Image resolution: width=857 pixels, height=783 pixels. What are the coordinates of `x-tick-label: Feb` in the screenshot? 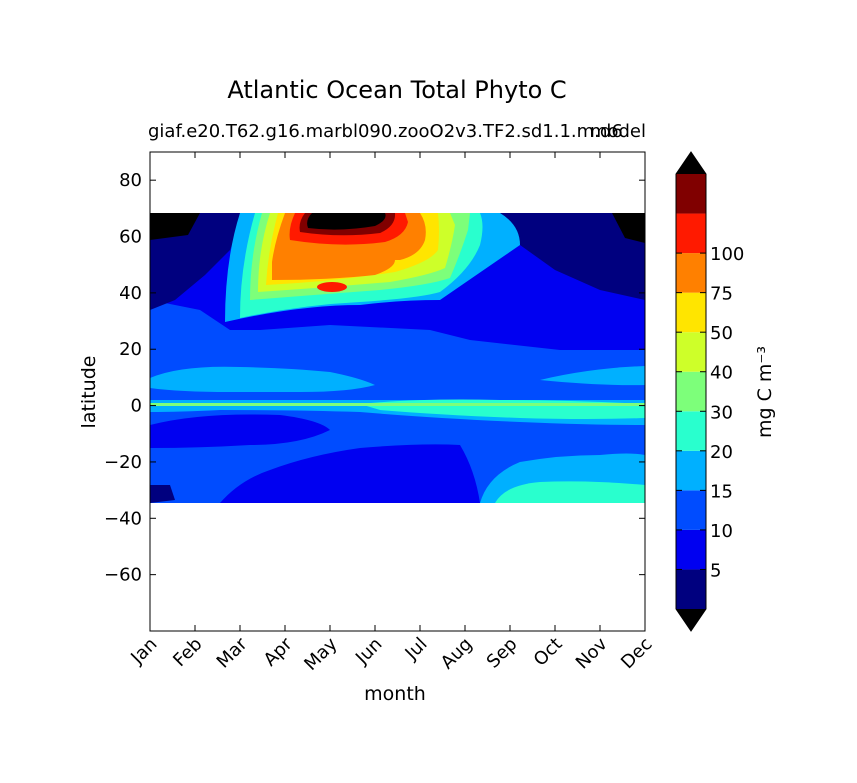 It's located at (187, 652).